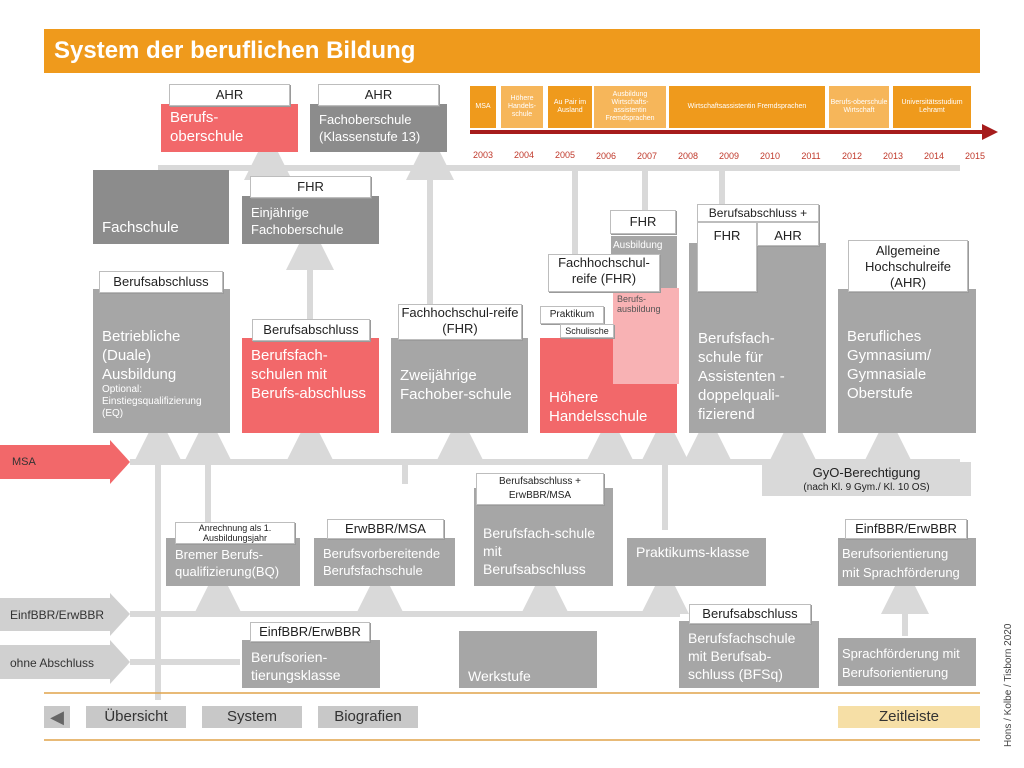 This screenshot has height=768, width=1024. I want to click on year-label: 2009, so click(729, 156).